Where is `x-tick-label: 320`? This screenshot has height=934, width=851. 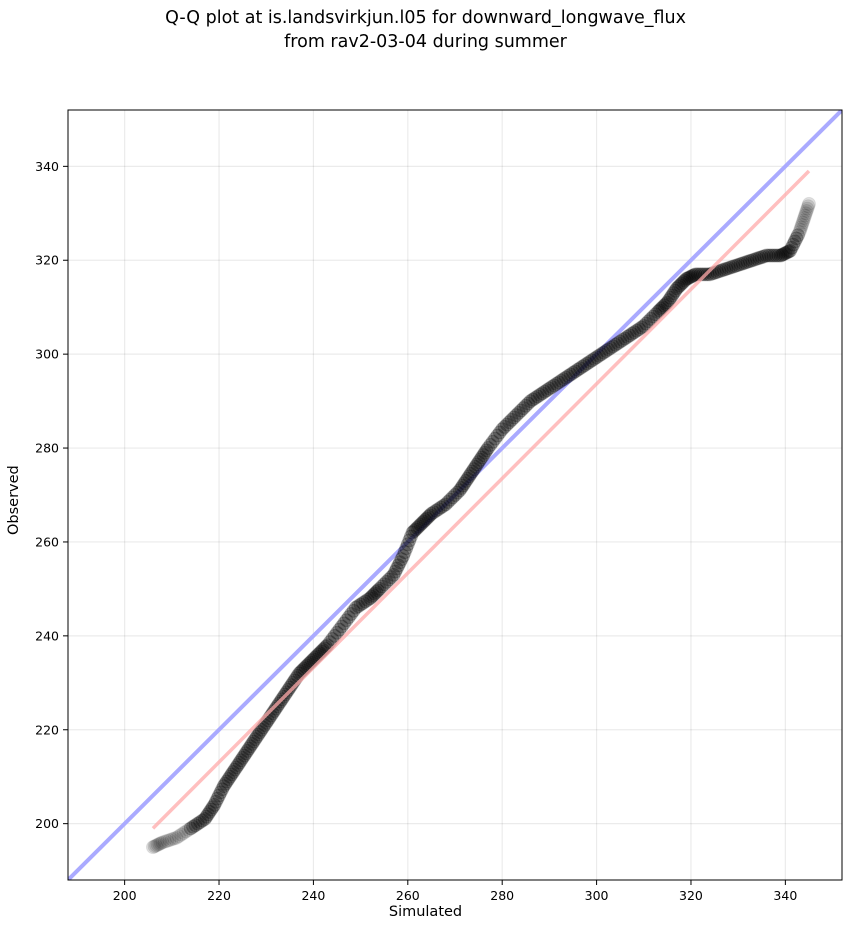 x-tick-label: 320 is located at coordinates (691, 895).